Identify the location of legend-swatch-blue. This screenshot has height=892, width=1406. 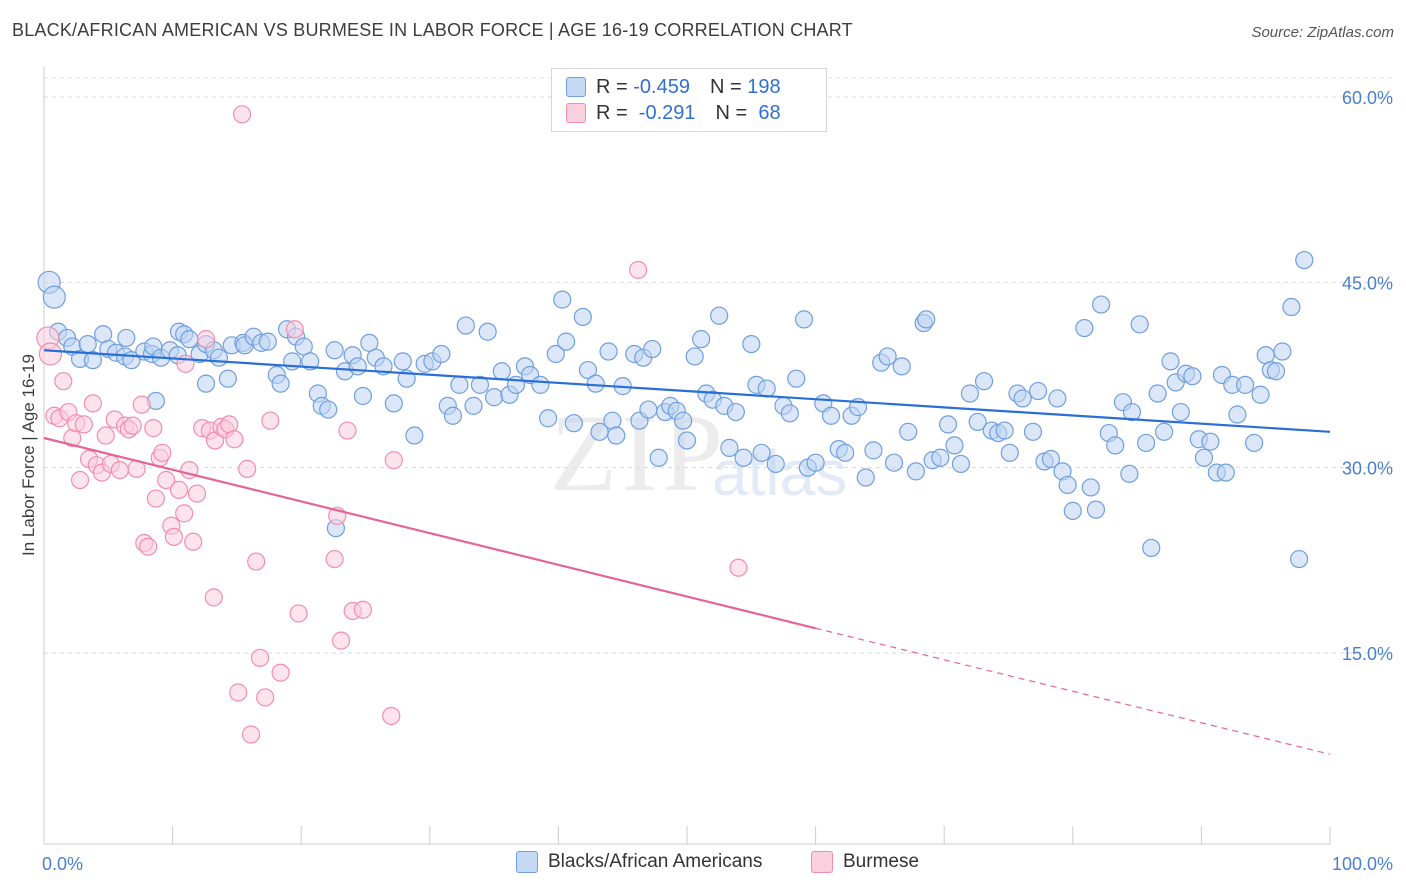
(527, 862).